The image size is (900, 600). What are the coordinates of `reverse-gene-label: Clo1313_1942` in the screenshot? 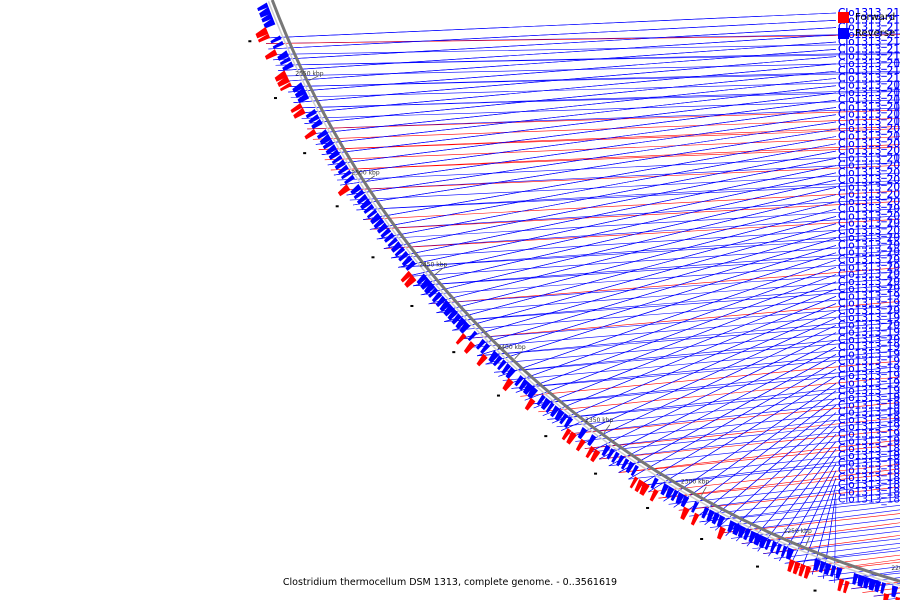 It's located at (869, 384).